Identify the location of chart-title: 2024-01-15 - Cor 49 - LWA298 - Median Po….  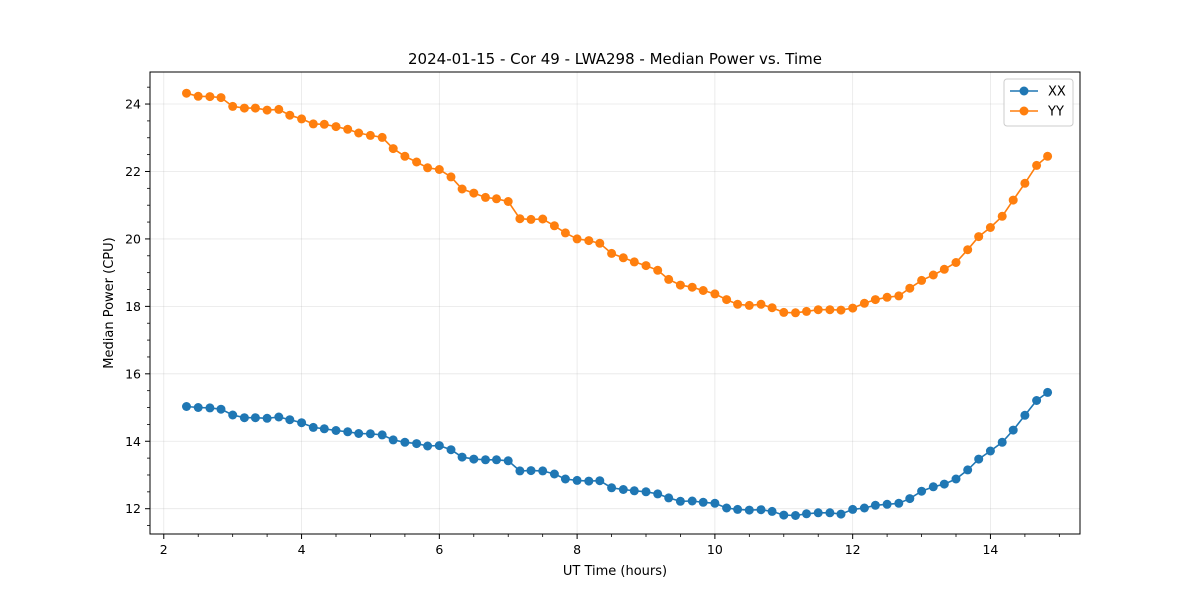
(615, 59).